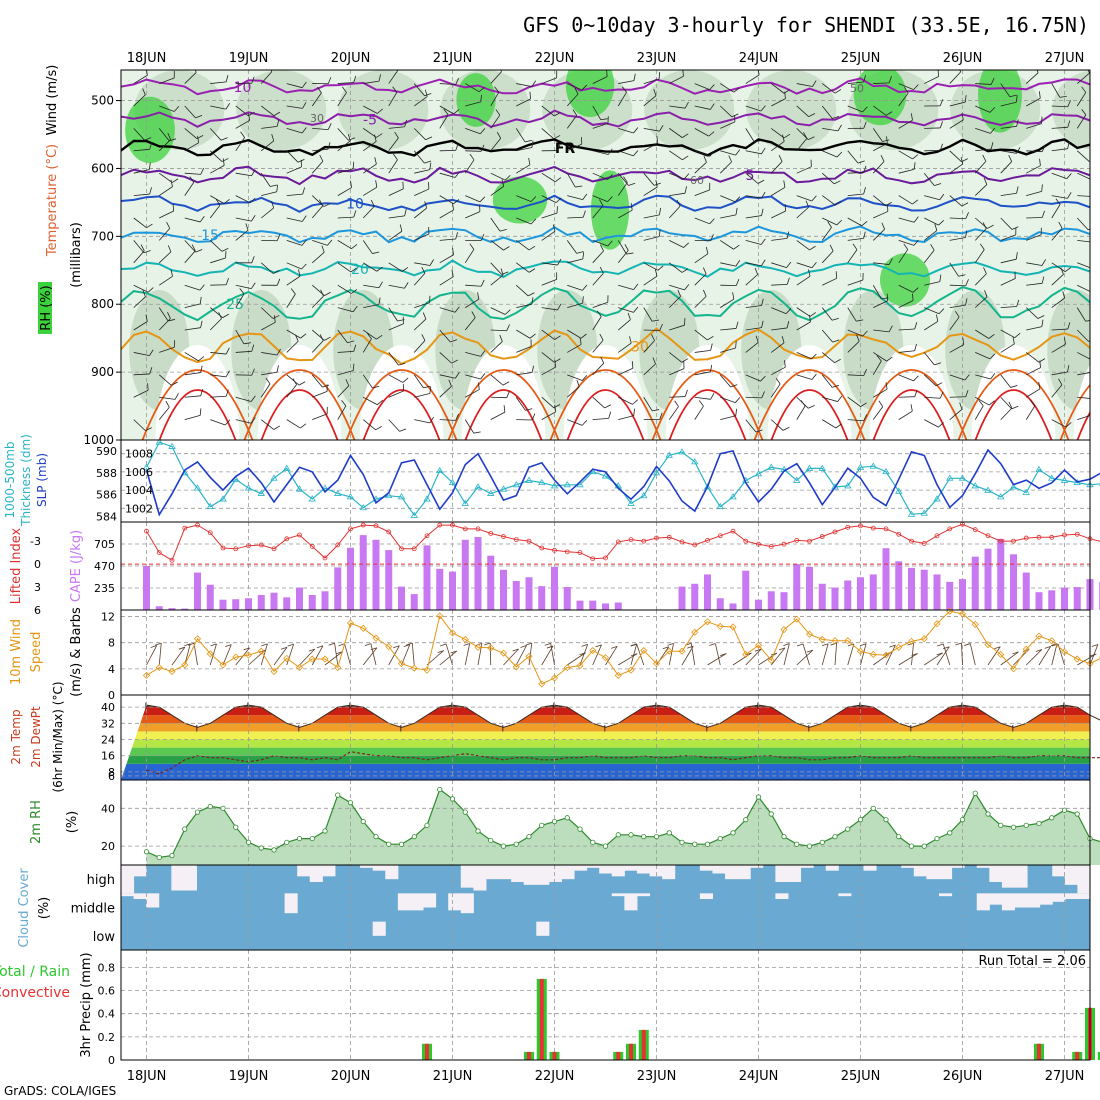  I want to click on cloud-axis-title: Cloud Cover, so click(24, 908).